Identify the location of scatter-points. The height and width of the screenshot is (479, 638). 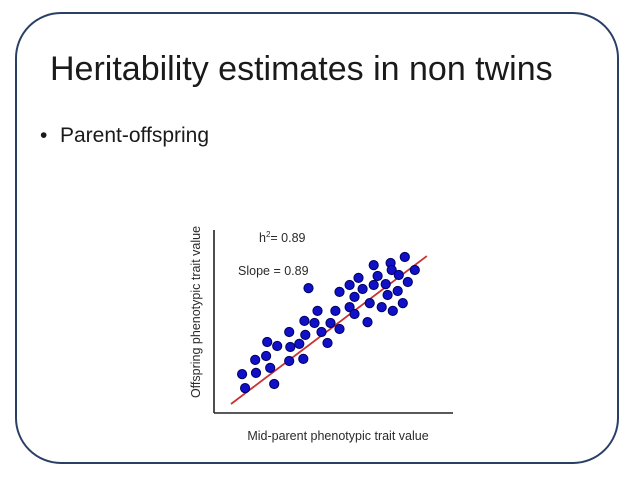
(328, 322).